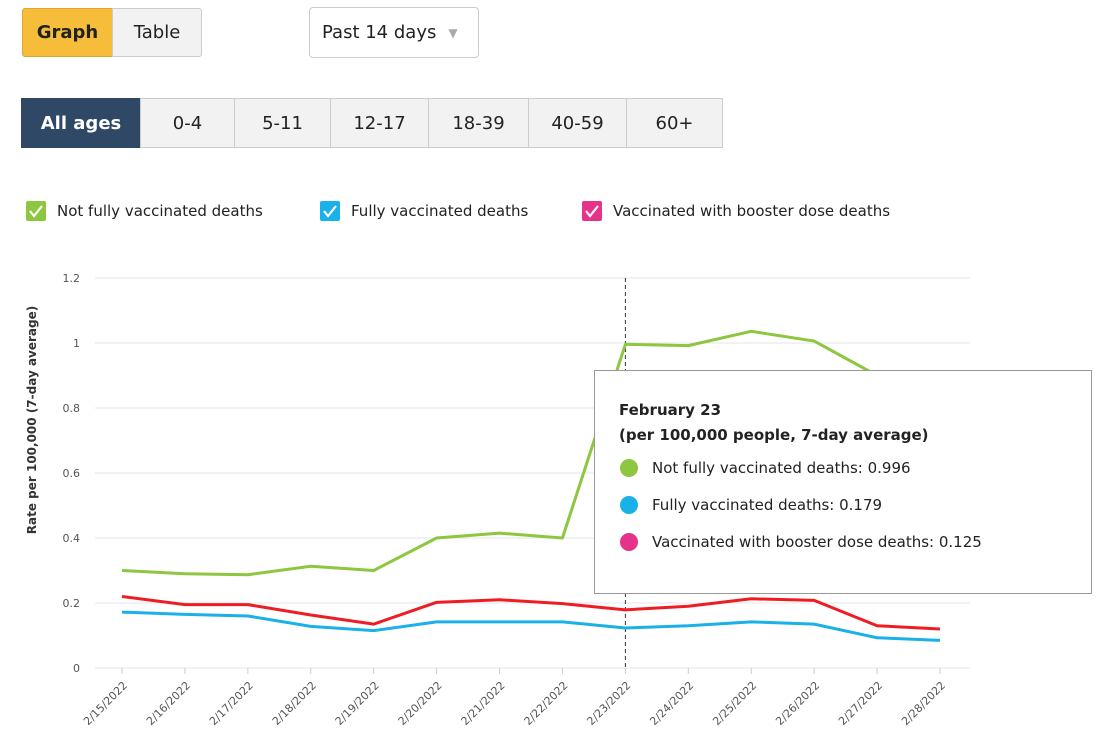 This screenshot has width=1099, height=732. Describe the element at coordinates (478, 123) in the screenshot. I see `age-tab: 18-39` at that location.